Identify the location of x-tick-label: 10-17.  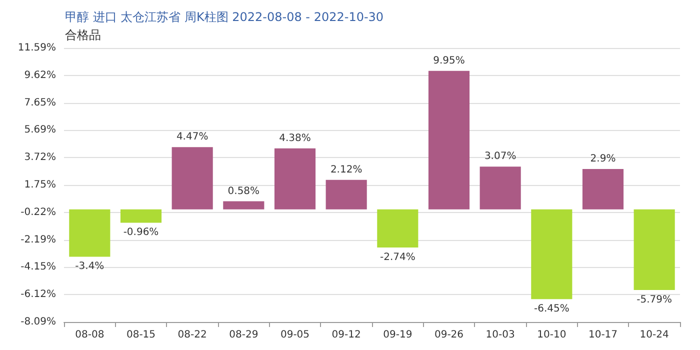
(603, 335).